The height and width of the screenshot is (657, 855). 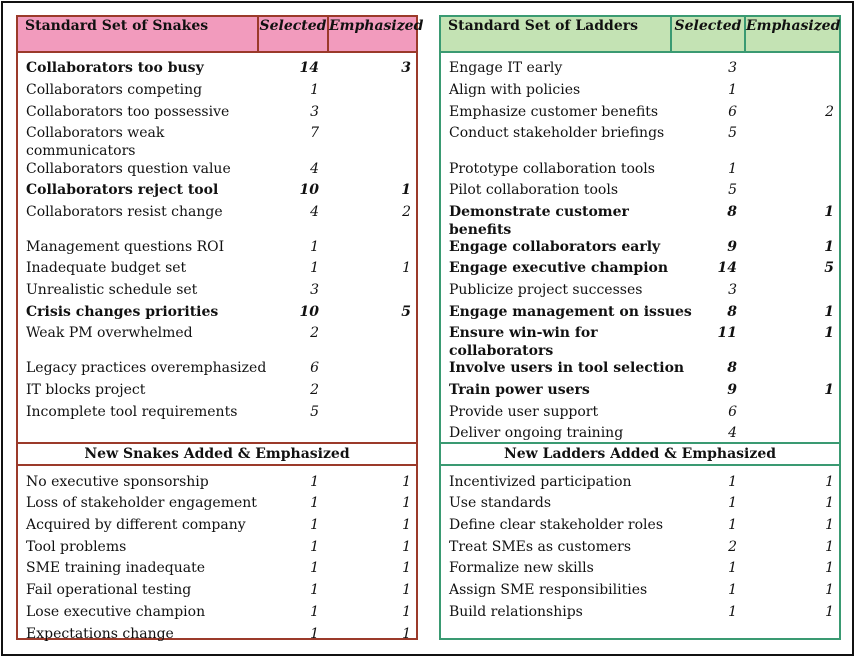 What do you see at coordinates (570, 312) in the screenshot?
I see `ladder-label: Engage management on issues` at bounding box center [570, 312].